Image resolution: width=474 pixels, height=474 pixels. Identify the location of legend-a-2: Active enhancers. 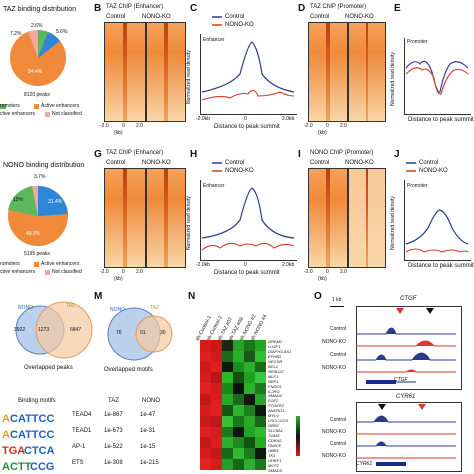
(60, 106).